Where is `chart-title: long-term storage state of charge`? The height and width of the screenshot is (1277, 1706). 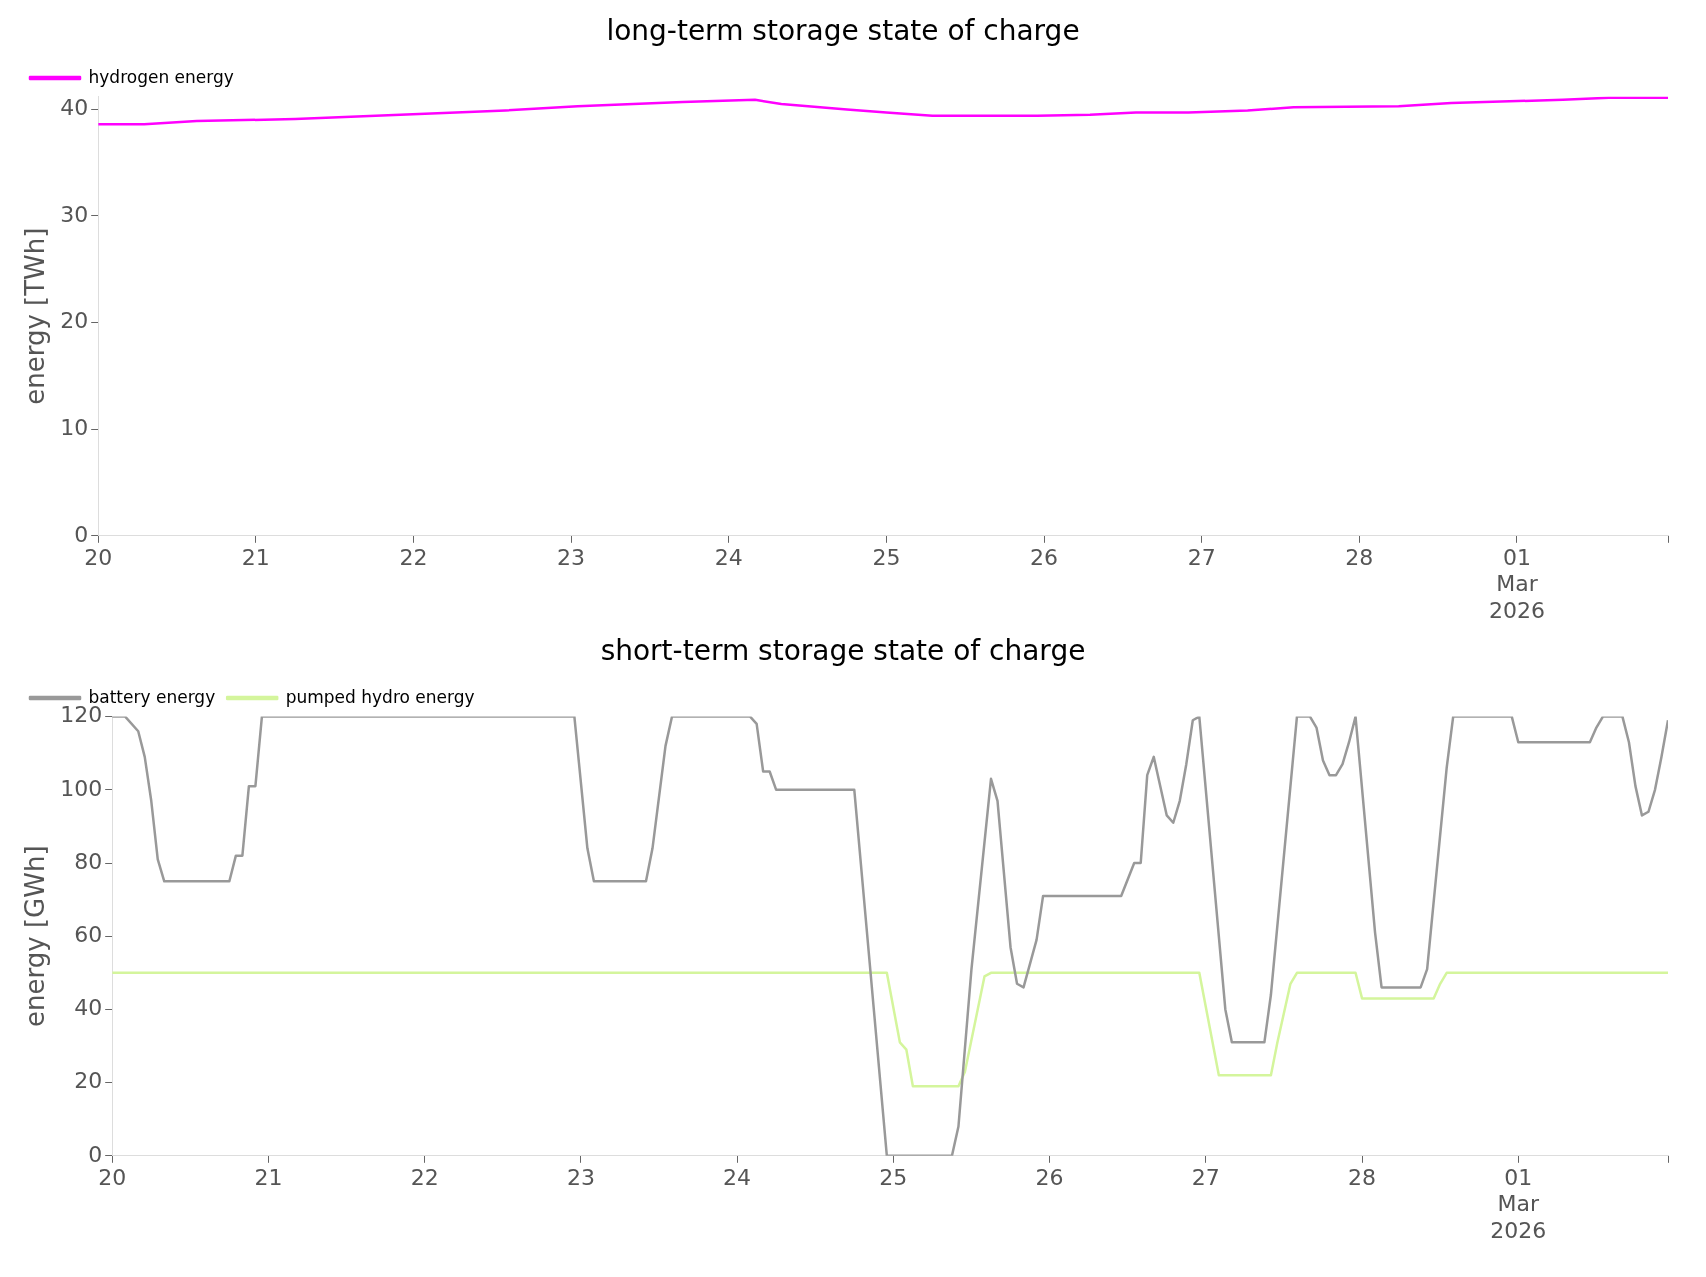 chart-title: long-term storage state of charge is located at coordinates (843, 31).